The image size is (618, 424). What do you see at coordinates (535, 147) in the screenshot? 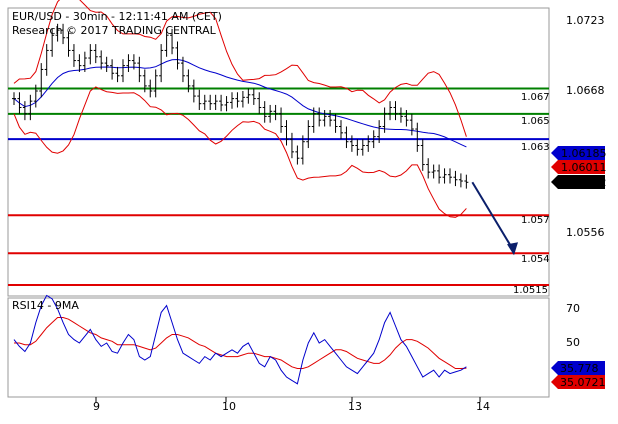
I see `level-label-1063: 1.063` at bounding box center [535, 147].